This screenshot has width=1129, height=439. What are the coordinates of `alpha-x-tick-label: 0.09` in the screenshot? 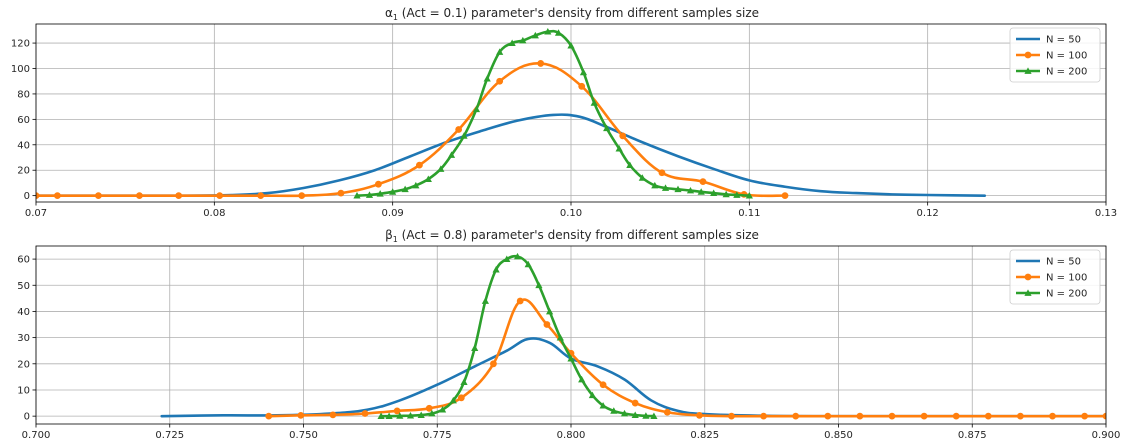 It's located at (393, 213).